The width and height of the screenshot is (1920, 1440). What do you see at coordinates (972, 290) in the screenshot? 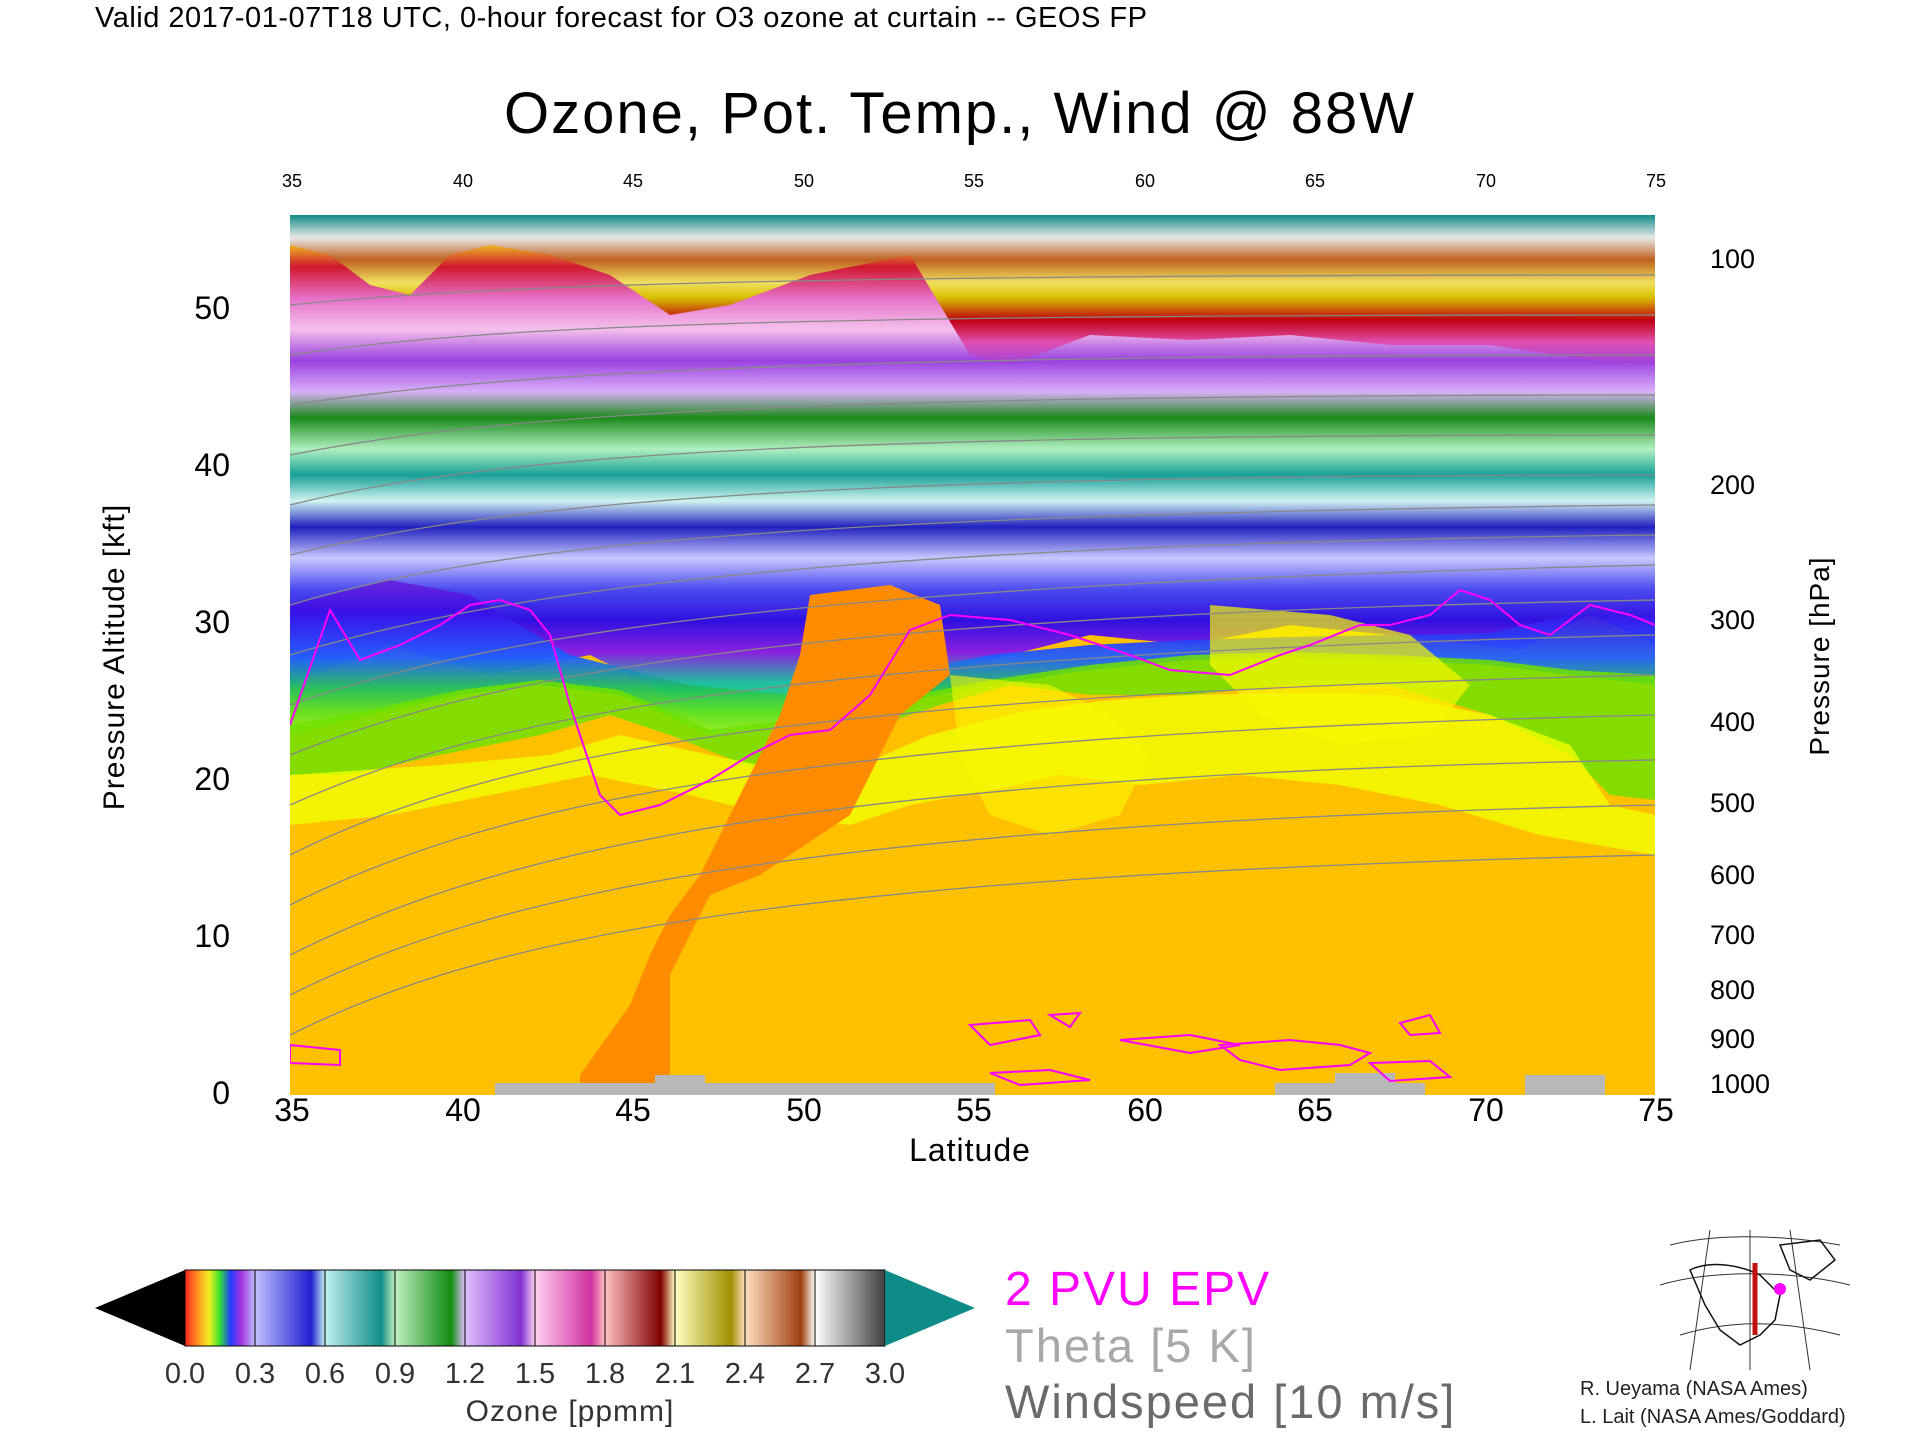
I see `upper-stratosphere-fill` at bounding box center [972, 290].